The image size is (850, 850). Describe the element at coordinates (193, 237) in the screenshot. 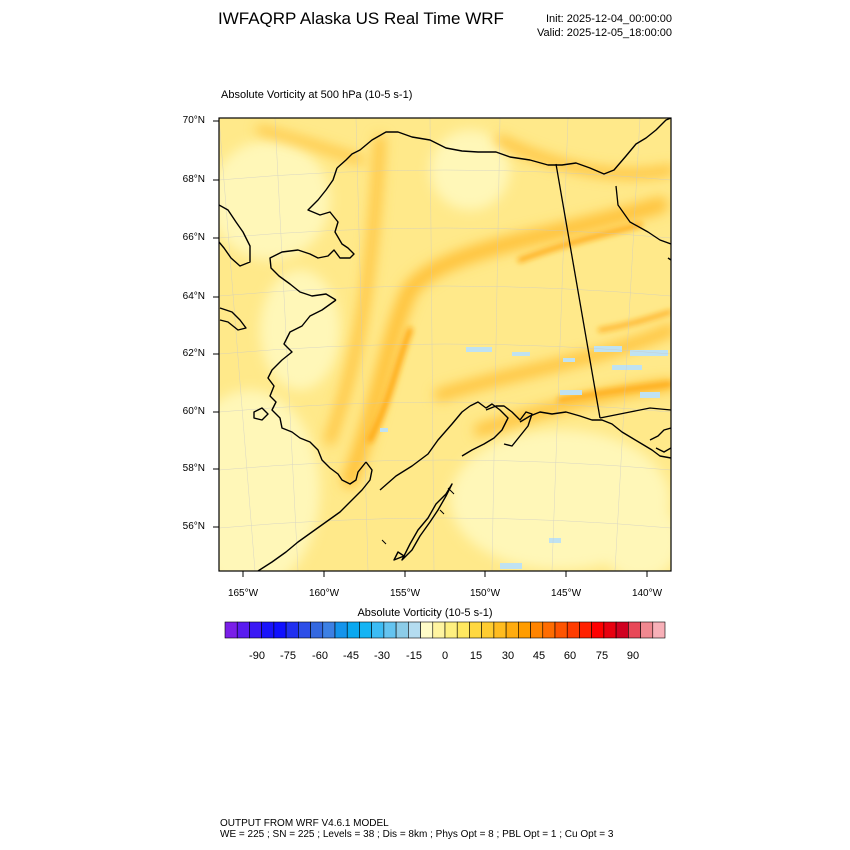

I see `lat-label: 66°N` at that location.